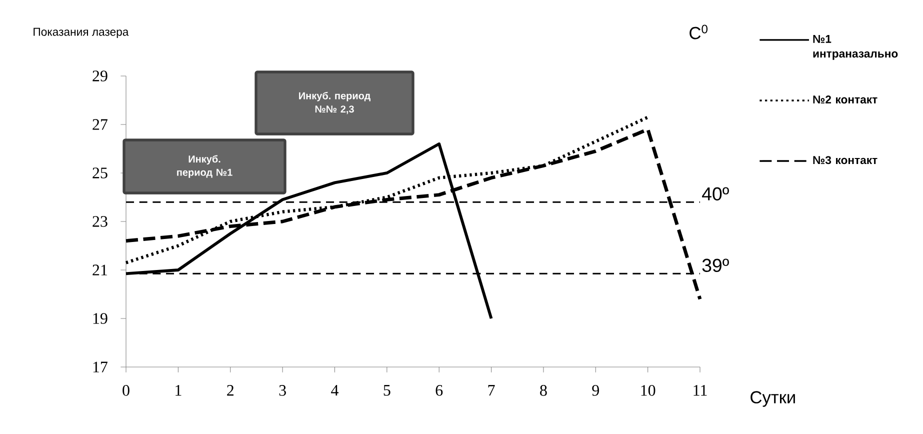  Describe the element at coordinates (81, 33) in the screenshot. I see `y-axis-title: Показания лазера` at that location.